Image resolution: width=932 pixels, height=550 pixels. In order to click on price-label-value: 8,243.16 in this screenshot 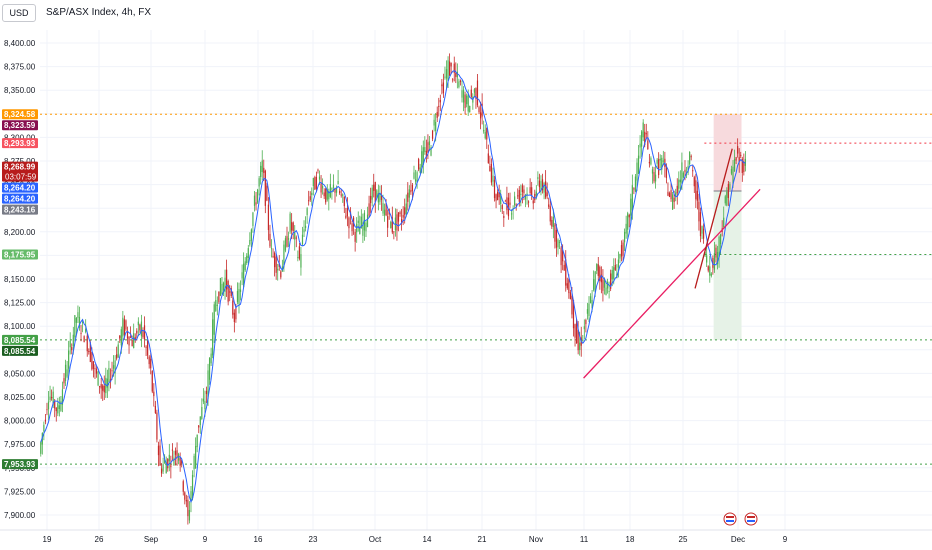, I will do `click(20, 210)`.